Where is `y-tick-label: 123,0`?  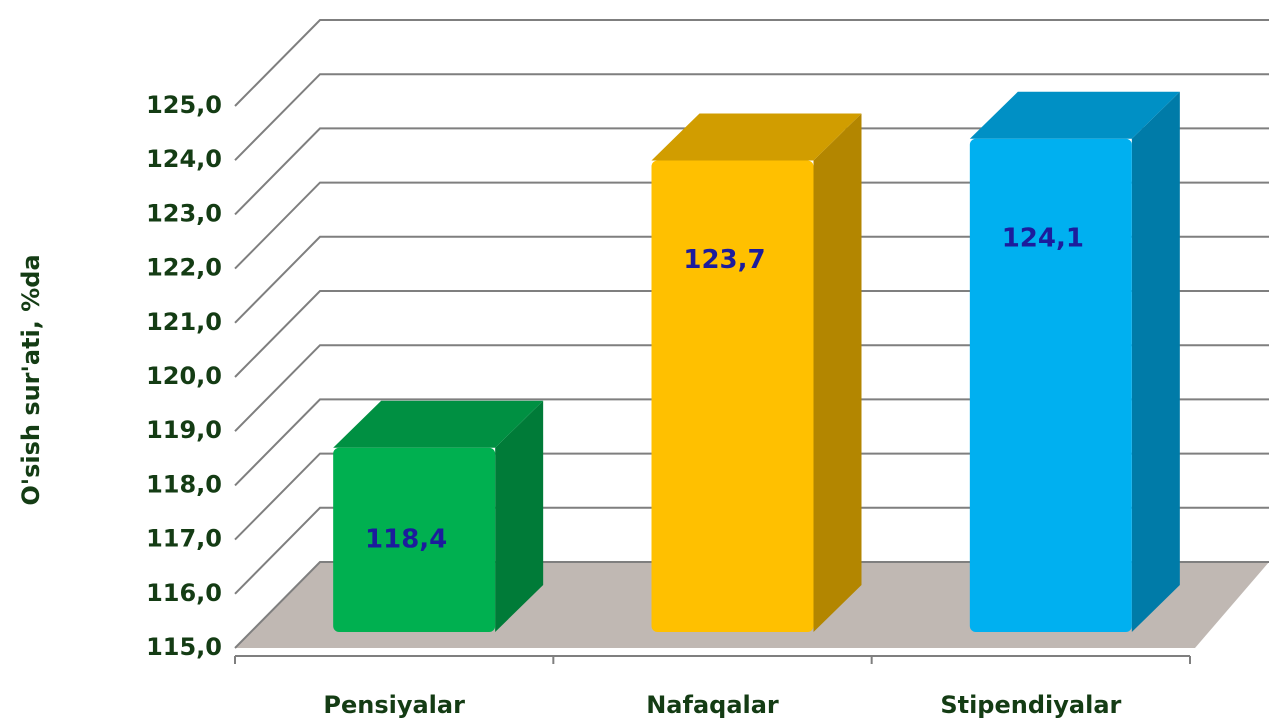
y-tick-label: 123,0 is located at coordinates (184, 213).